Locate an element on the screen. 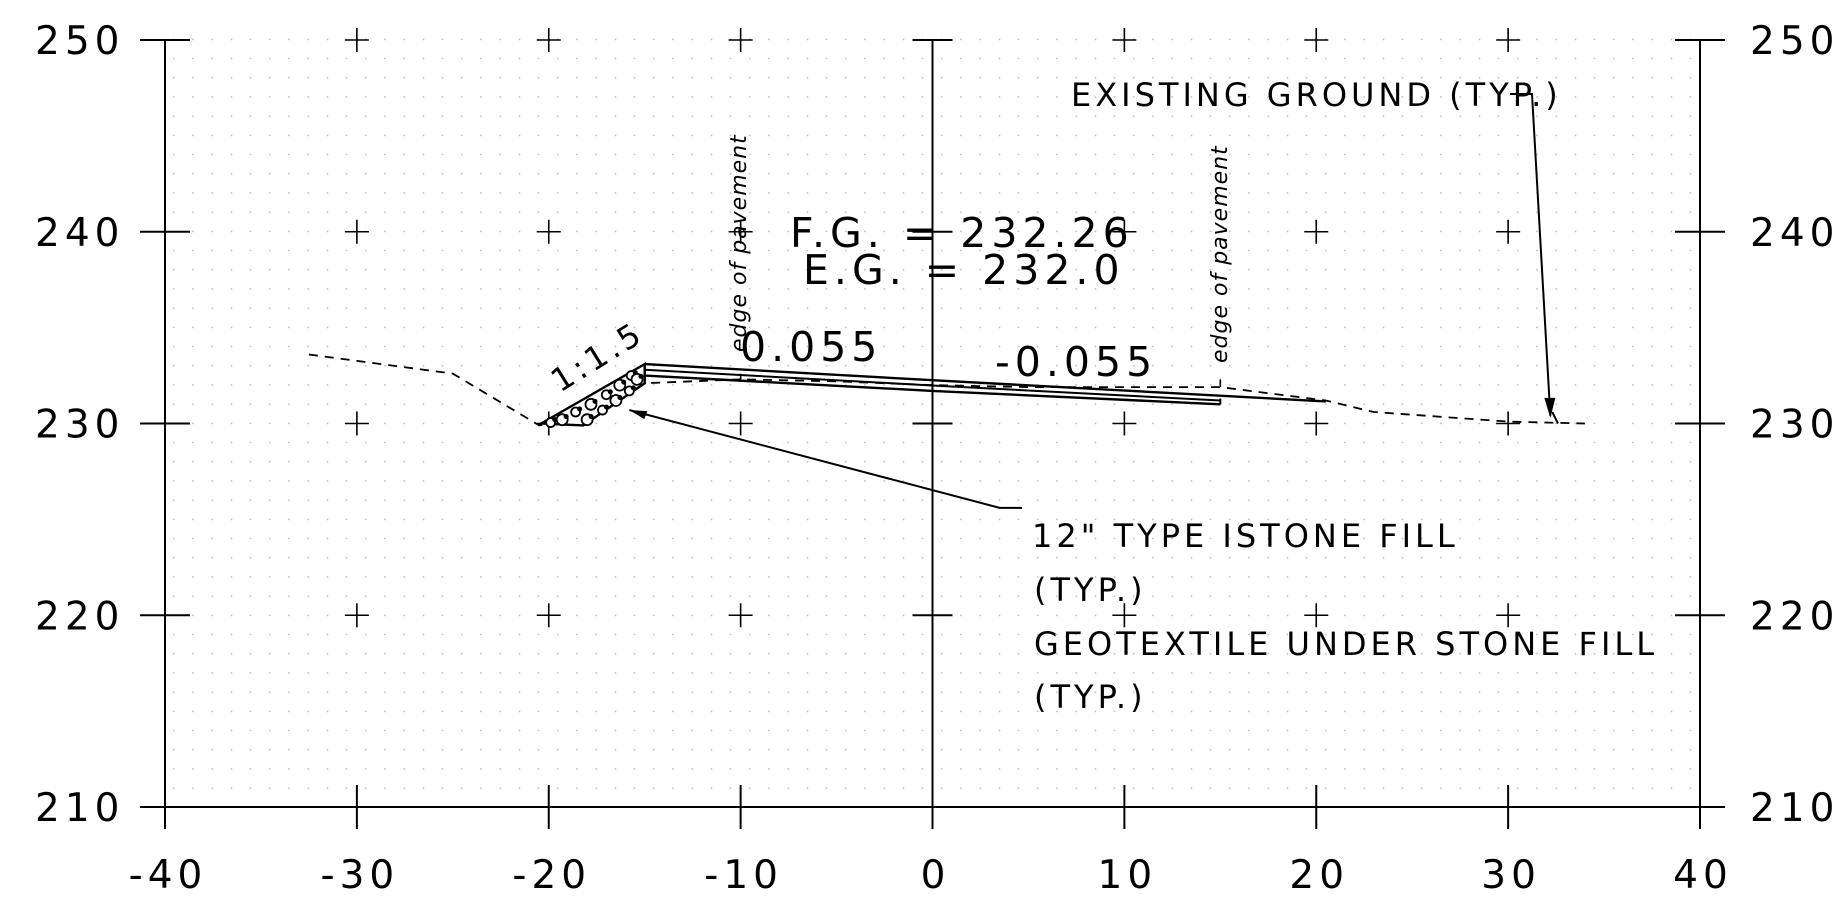  x-tick-label-40: 40 is located at coordinates (1703, 875).